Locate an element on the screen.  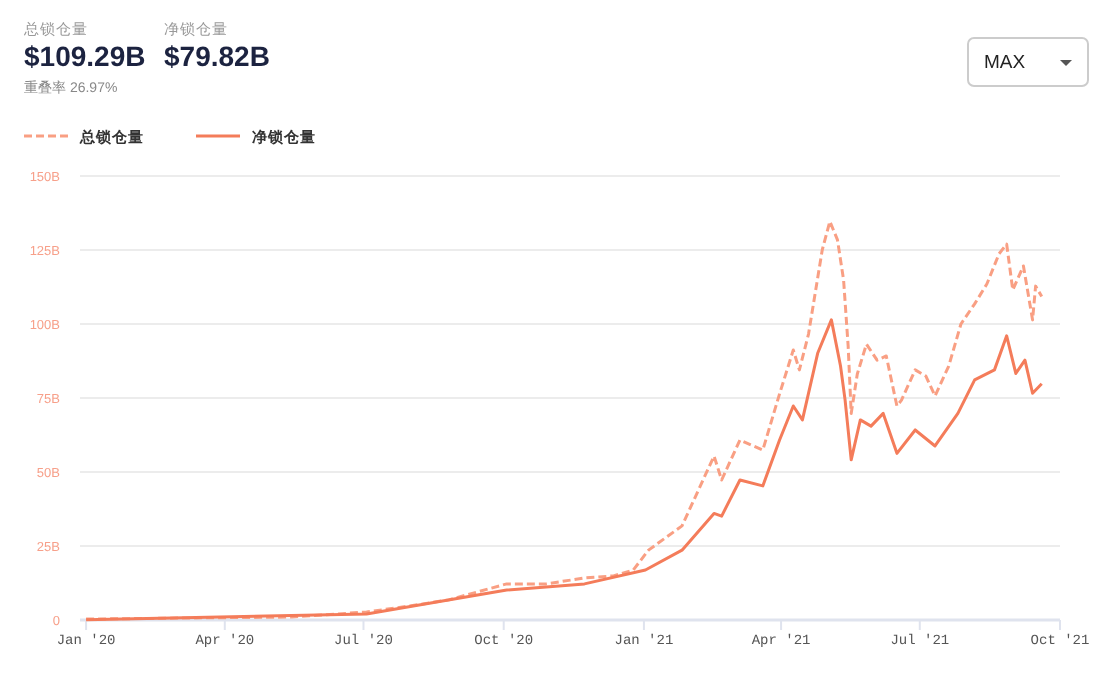
text: $79.82B is located at coordinates (217, 56).